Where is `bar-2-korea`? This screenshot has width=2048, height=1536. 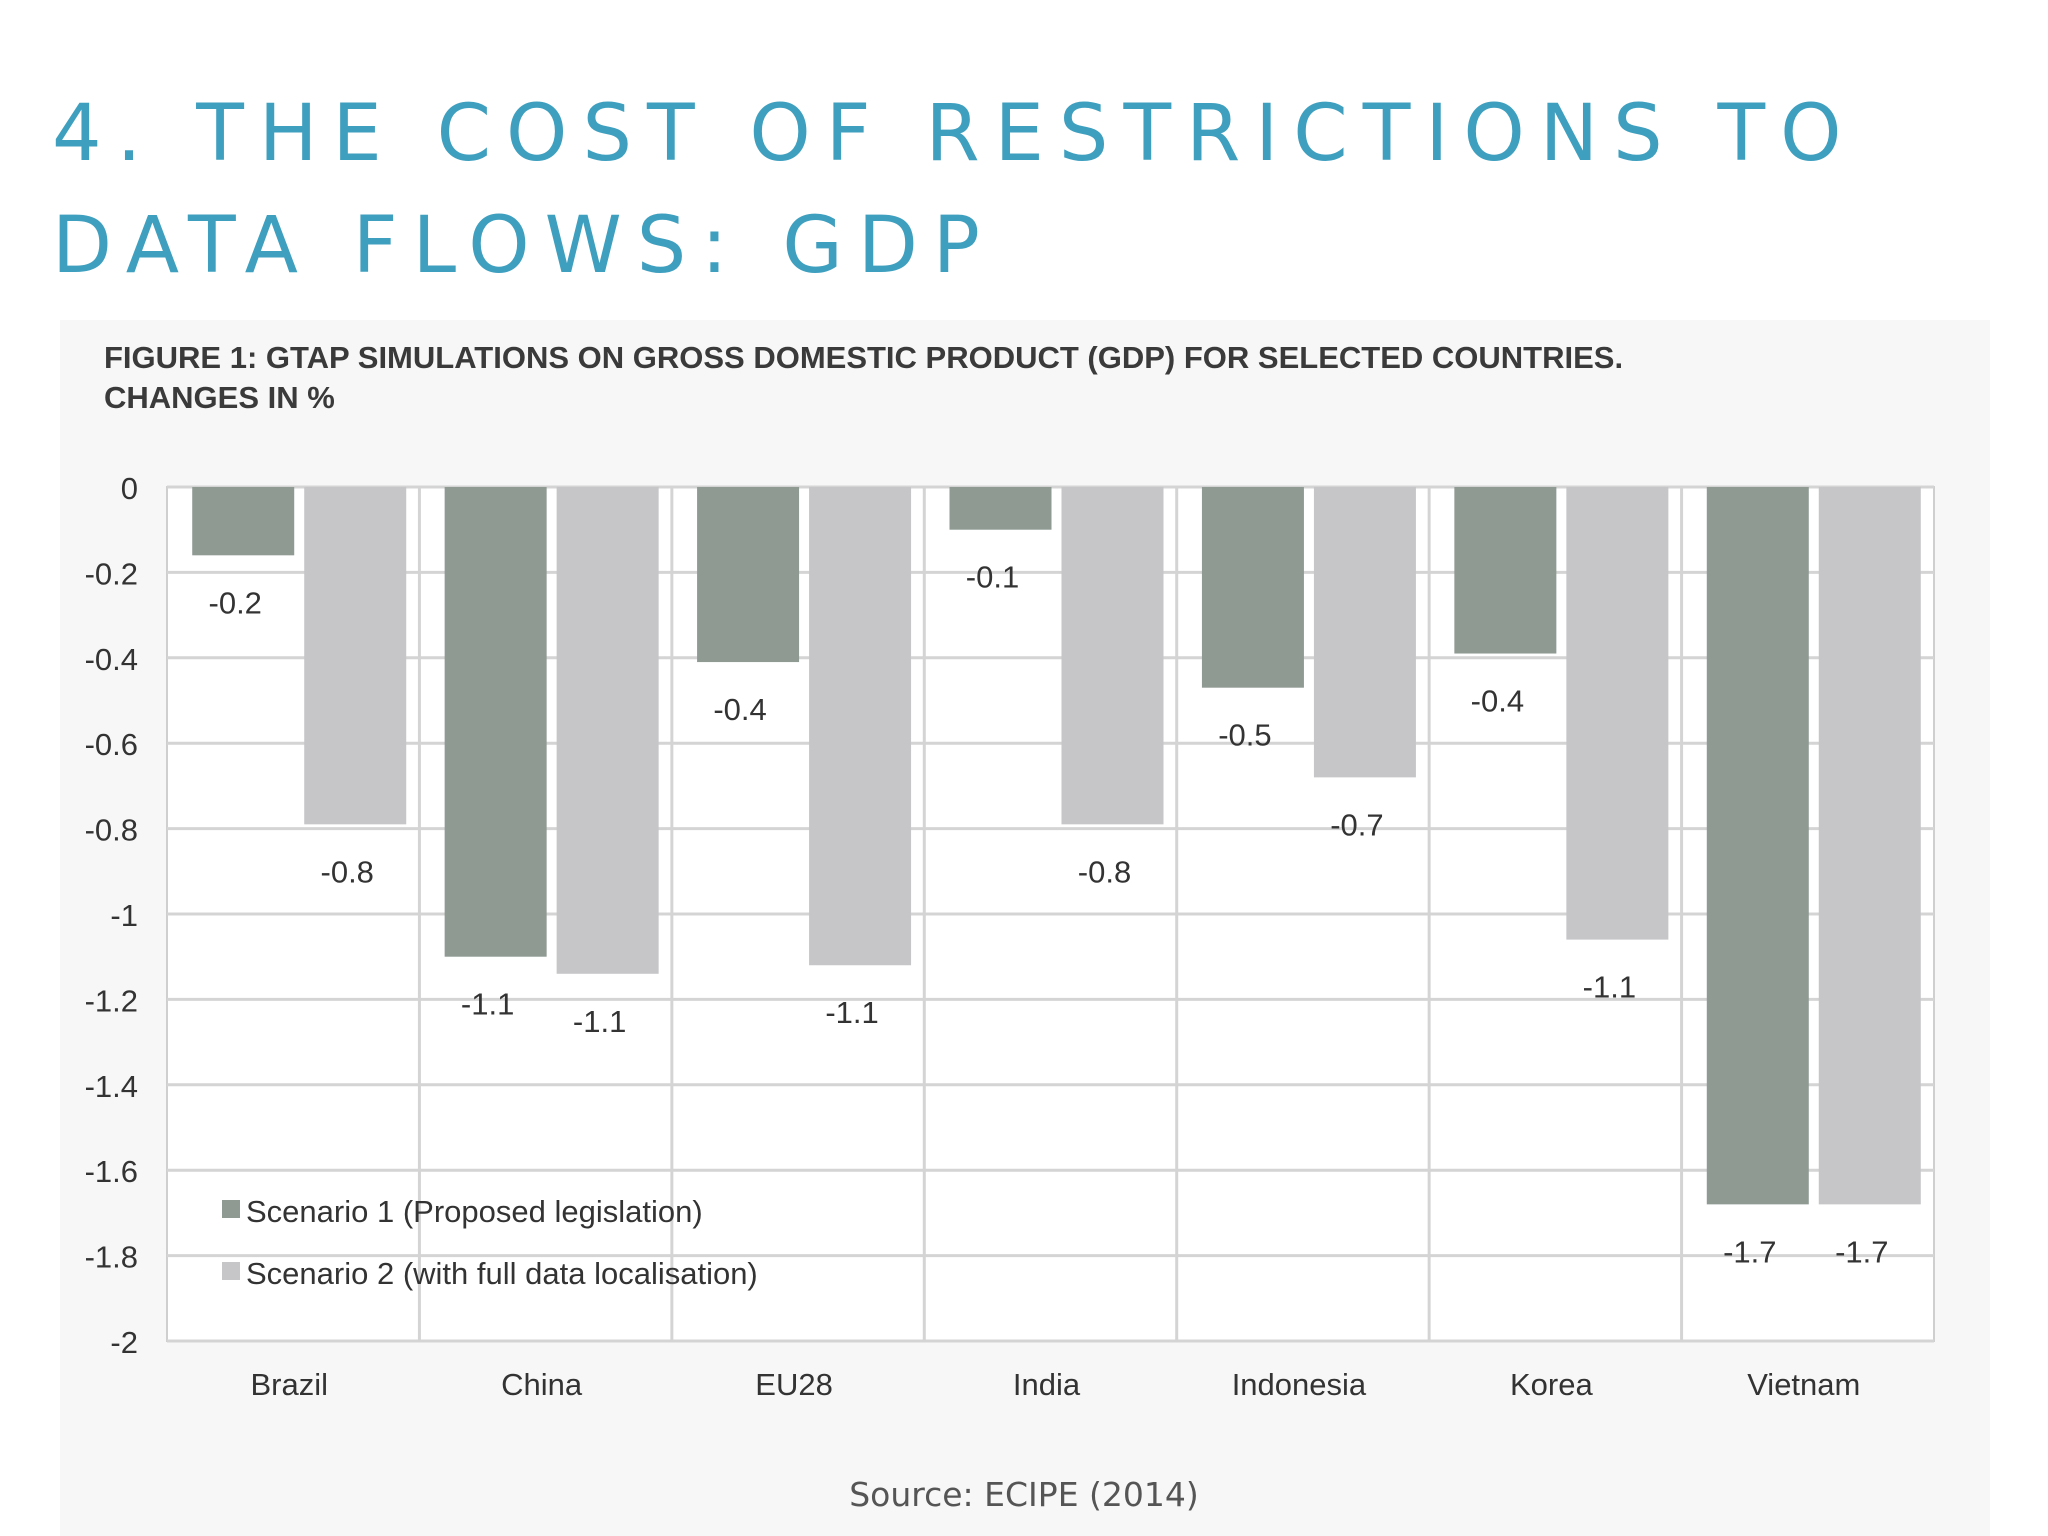
bar-2-korea is located at coordinates (1617, 713).